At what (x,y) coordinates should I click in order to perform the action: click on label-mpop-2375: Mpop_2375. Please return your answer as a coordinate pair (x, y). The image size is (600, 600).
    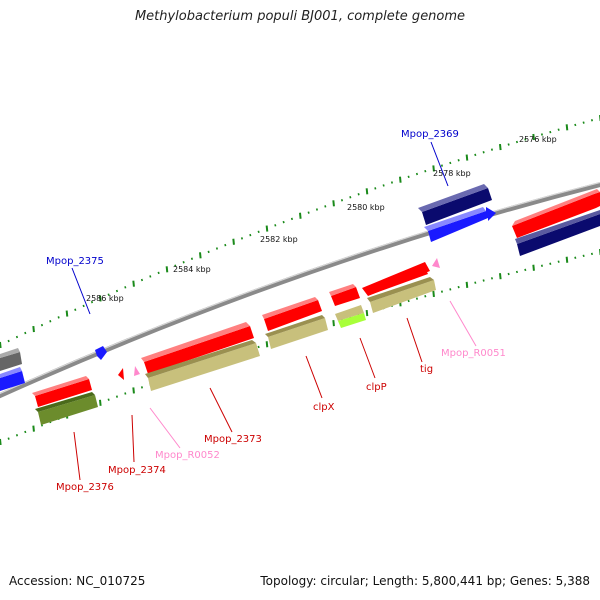
    Looking at the image, I should click on (75, 261).